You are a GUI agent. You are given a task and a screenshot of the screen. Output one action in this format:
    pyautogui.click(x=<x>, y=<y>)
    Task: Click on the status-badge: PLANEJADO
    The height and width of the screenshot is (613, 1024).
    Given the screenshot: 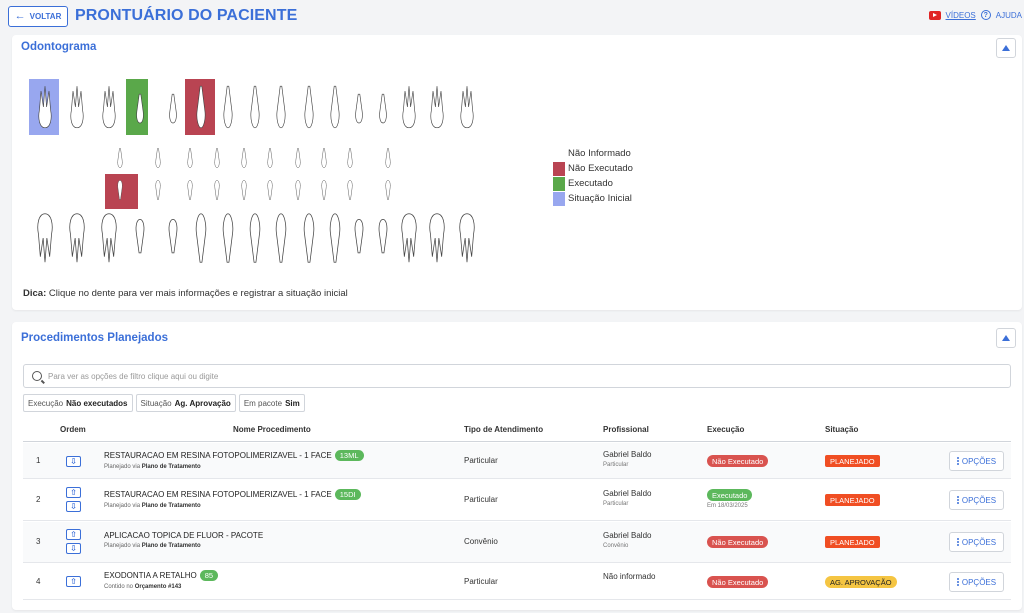 What is the action you would take?
    pyautogui.click(x=852, y=461)
    